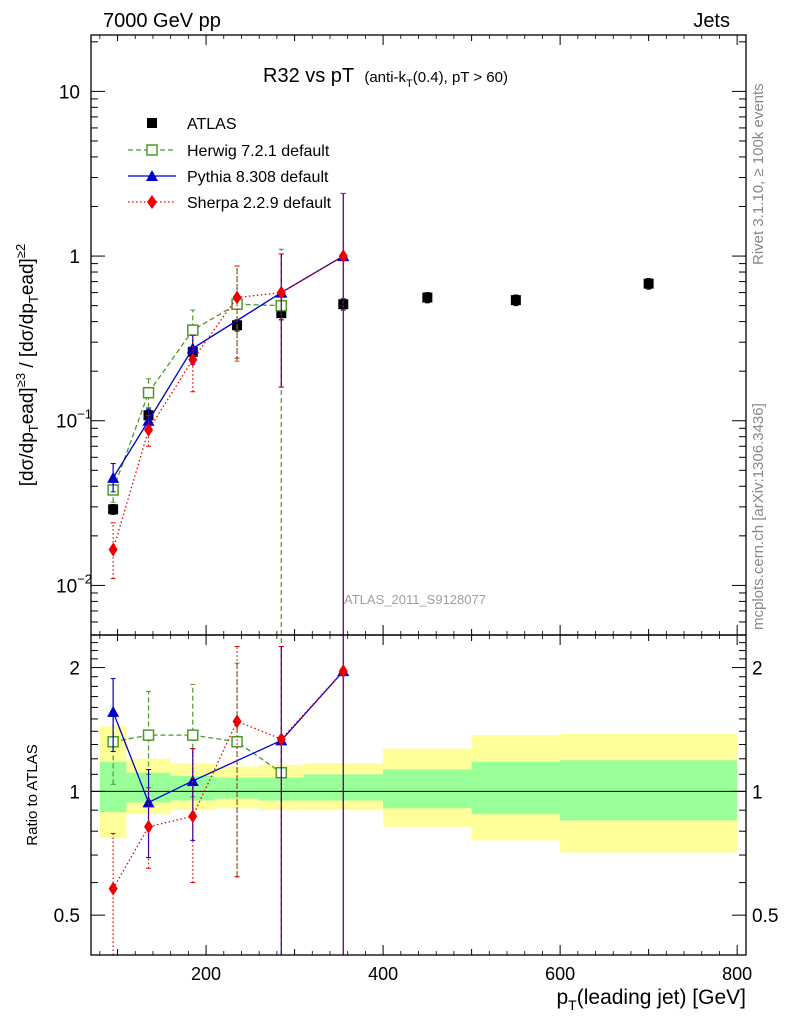 The width and height of the screenshot is (786, 1024). What do you see at coordinates (758, 174) in the screenshot?
I see `side-text-rivet: Rivet 3.1.10, ≥ 100k events` at bounding box center [758, 174].